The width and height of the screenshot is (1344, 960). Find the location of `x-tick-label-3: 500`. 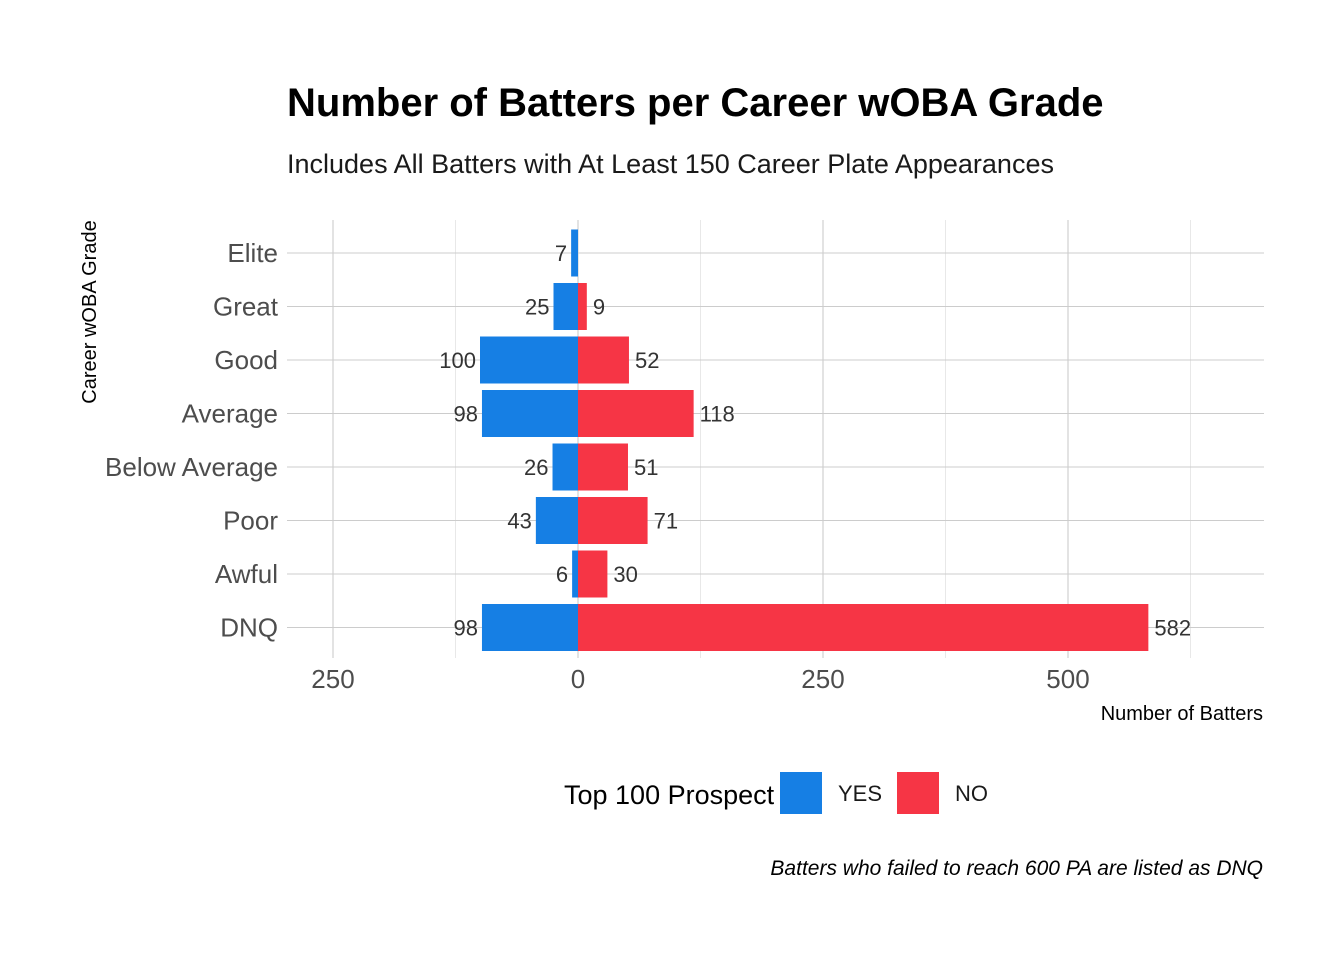

x-tick-label-3: 500 is located at coordinates (1067, 679).